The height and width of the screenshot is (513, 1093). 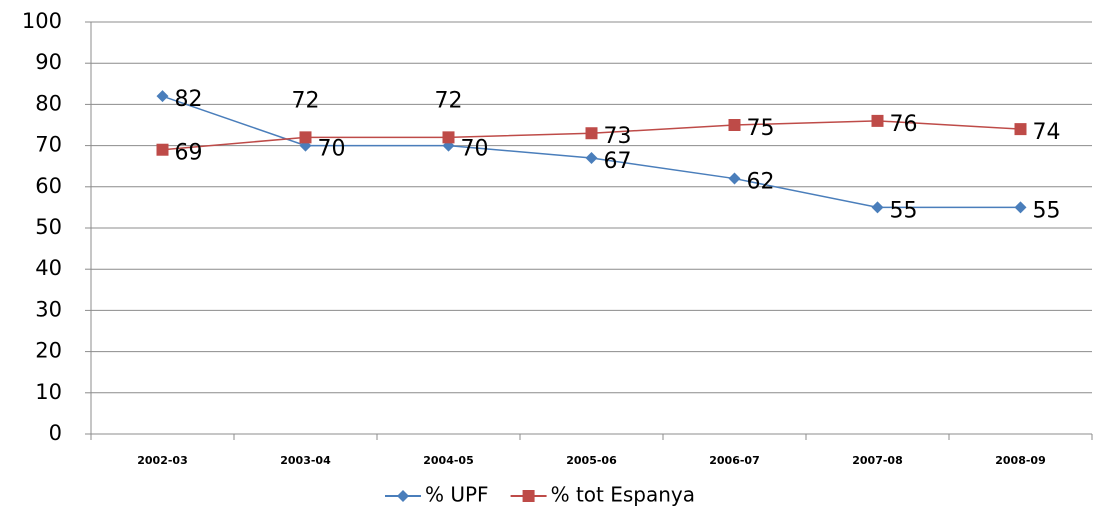 What do you see at coordinates (48, 145) in the screenshot?
I see `y-tick-label: 70` at bounding box center [48, 145].